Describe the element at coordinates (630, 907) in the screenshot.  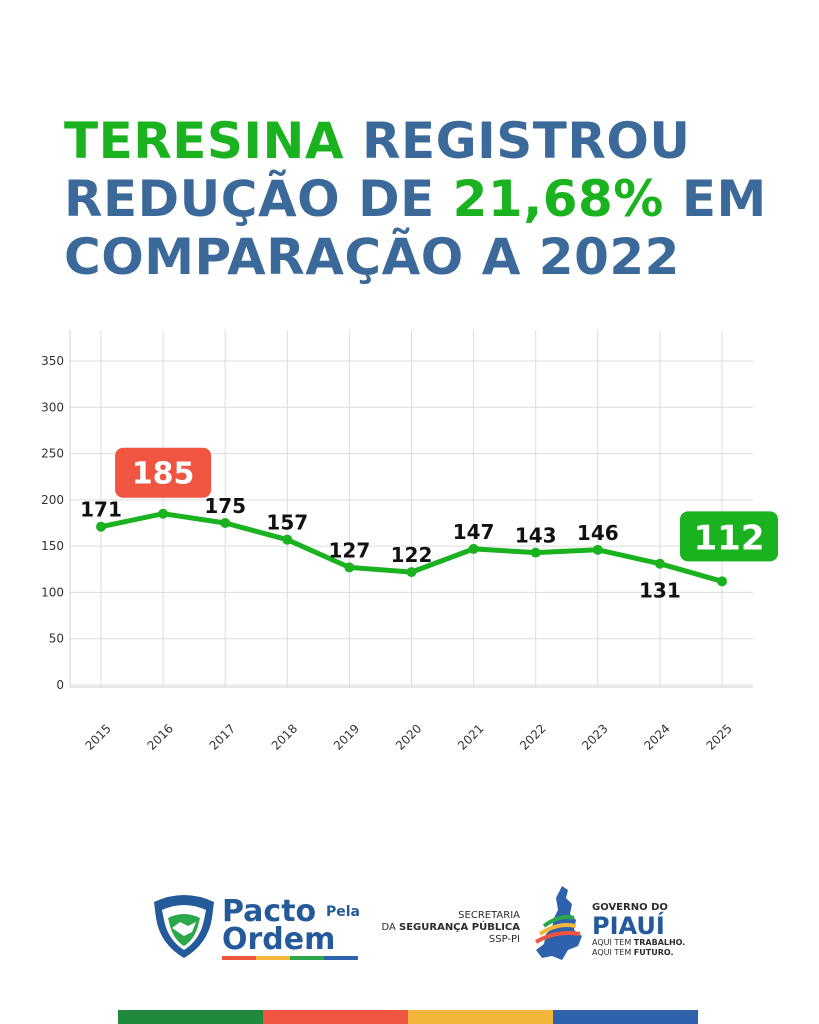
I see `gov-line-1: GOVERNO DO` at that location.